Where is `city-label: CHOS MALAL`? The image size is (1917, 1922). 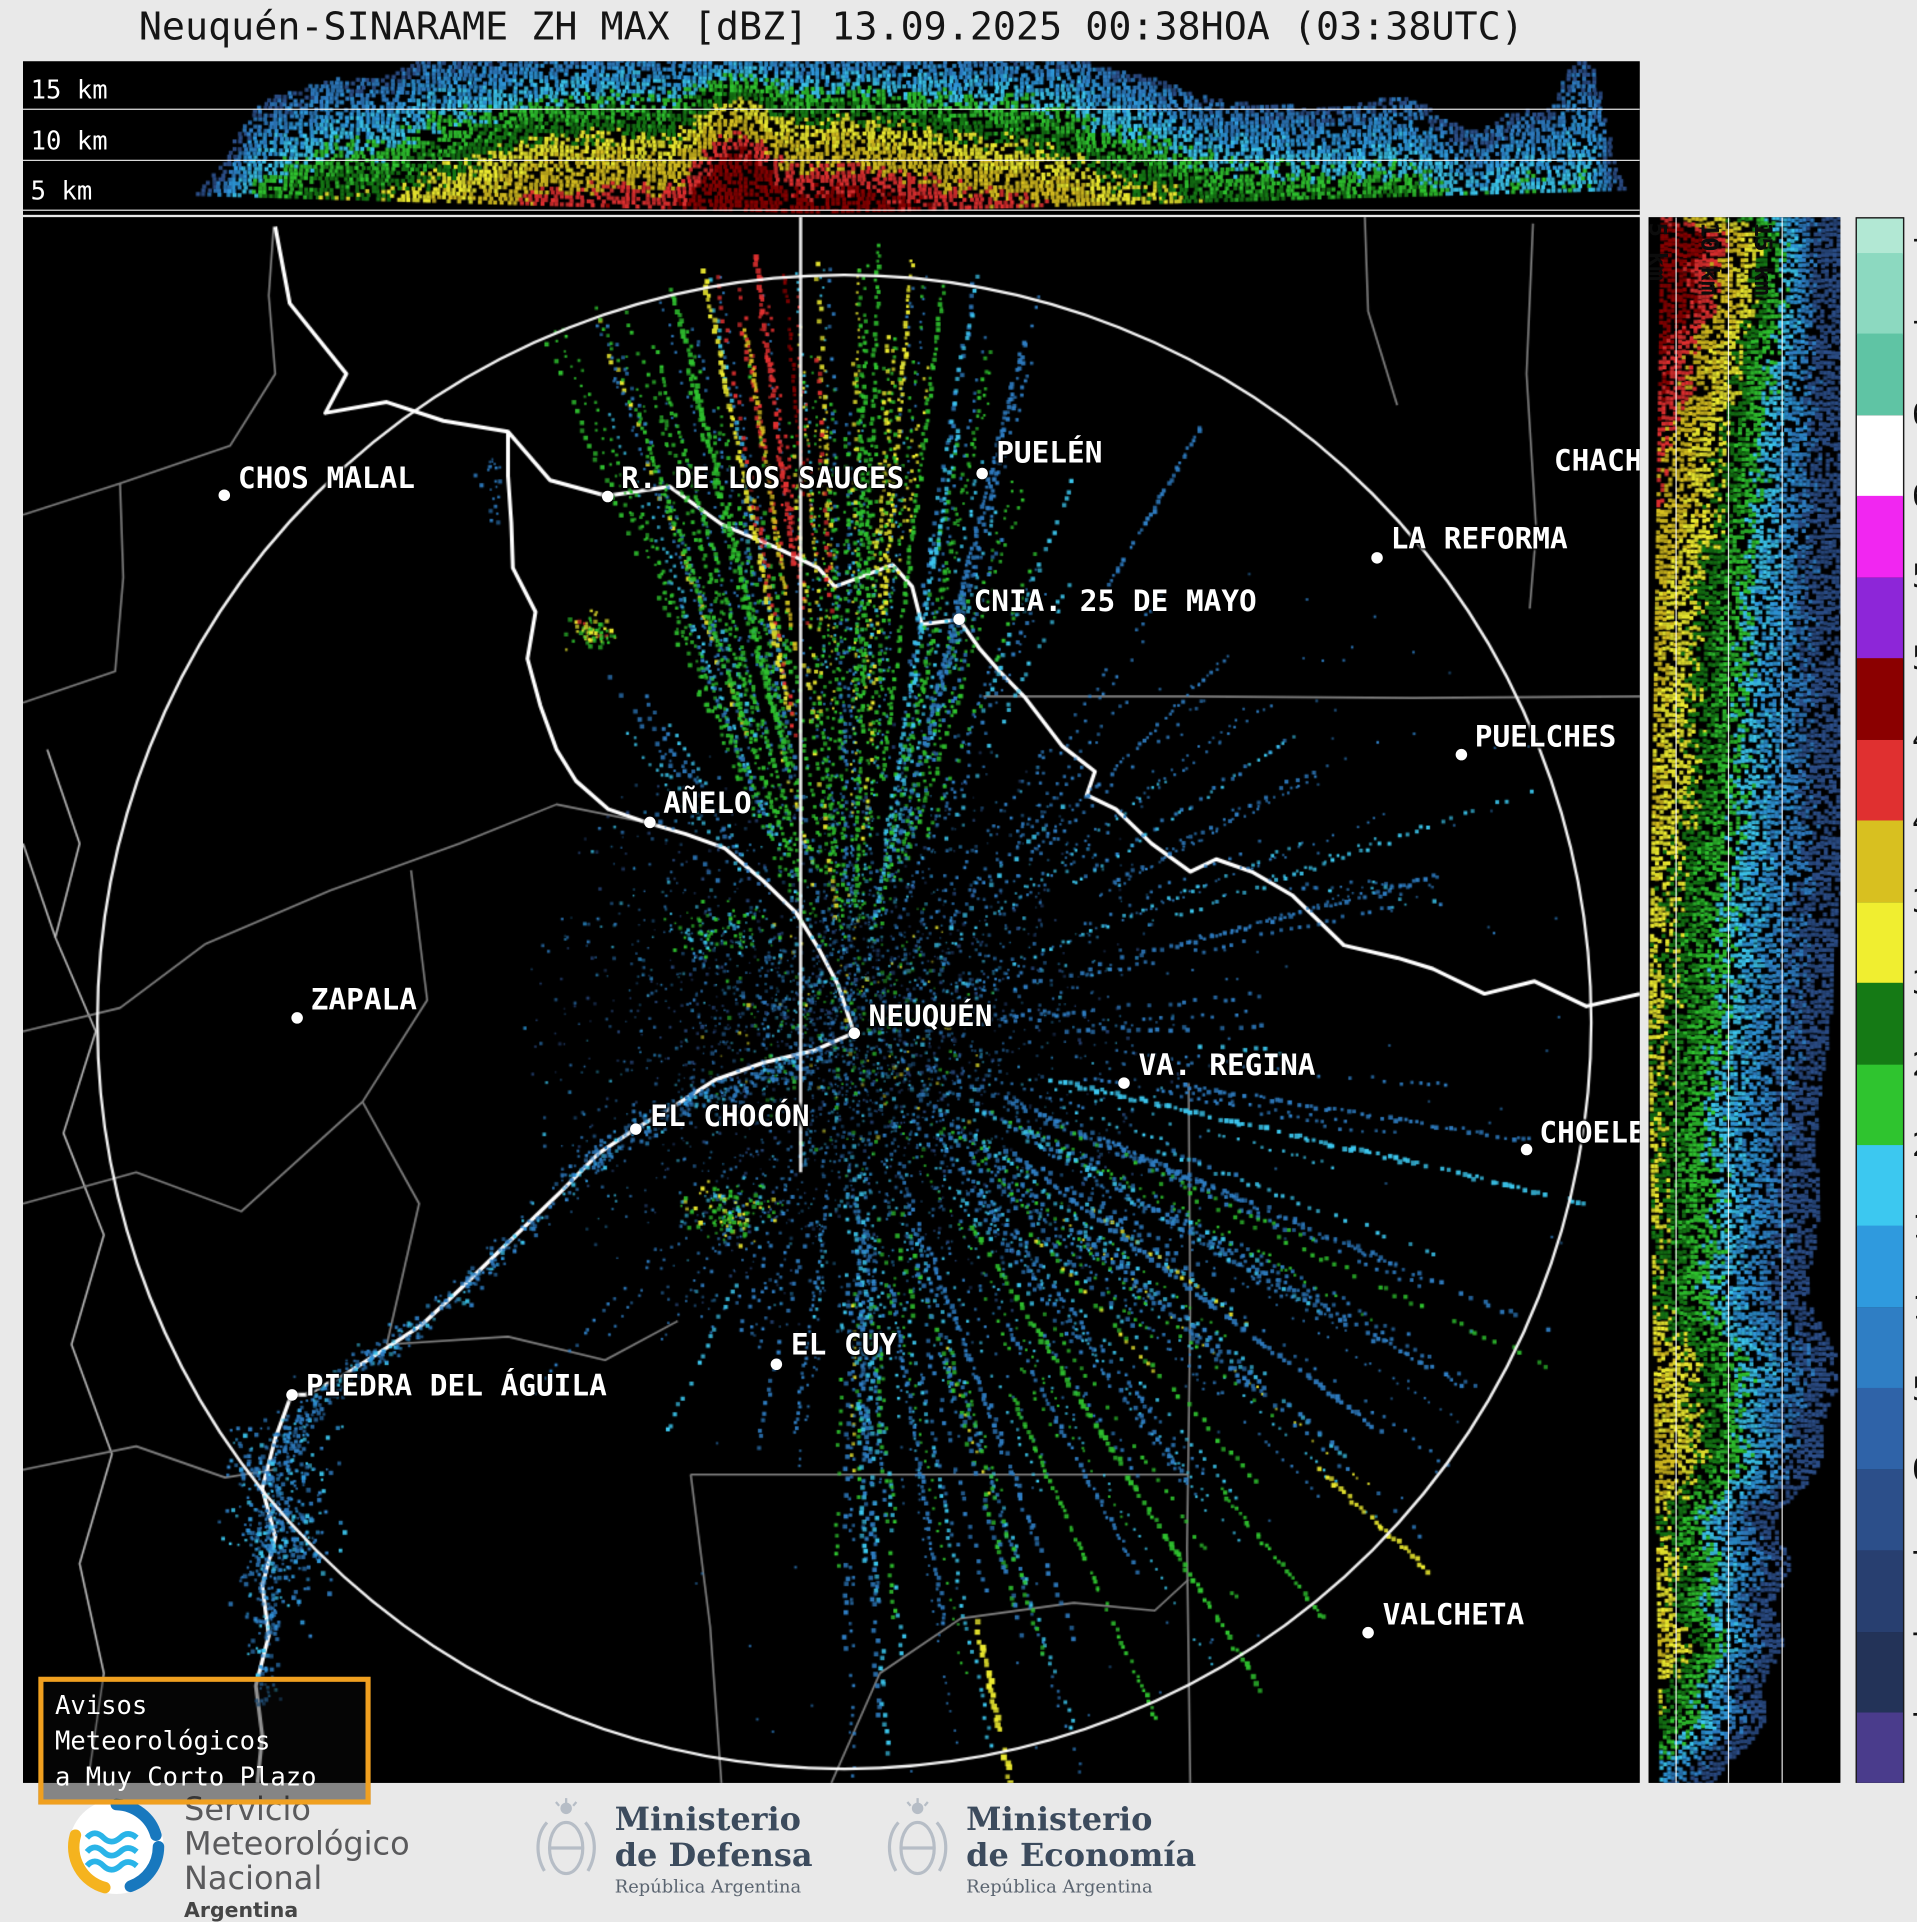
city-label: CHOS MALAL is located at coordinates (326, 479).